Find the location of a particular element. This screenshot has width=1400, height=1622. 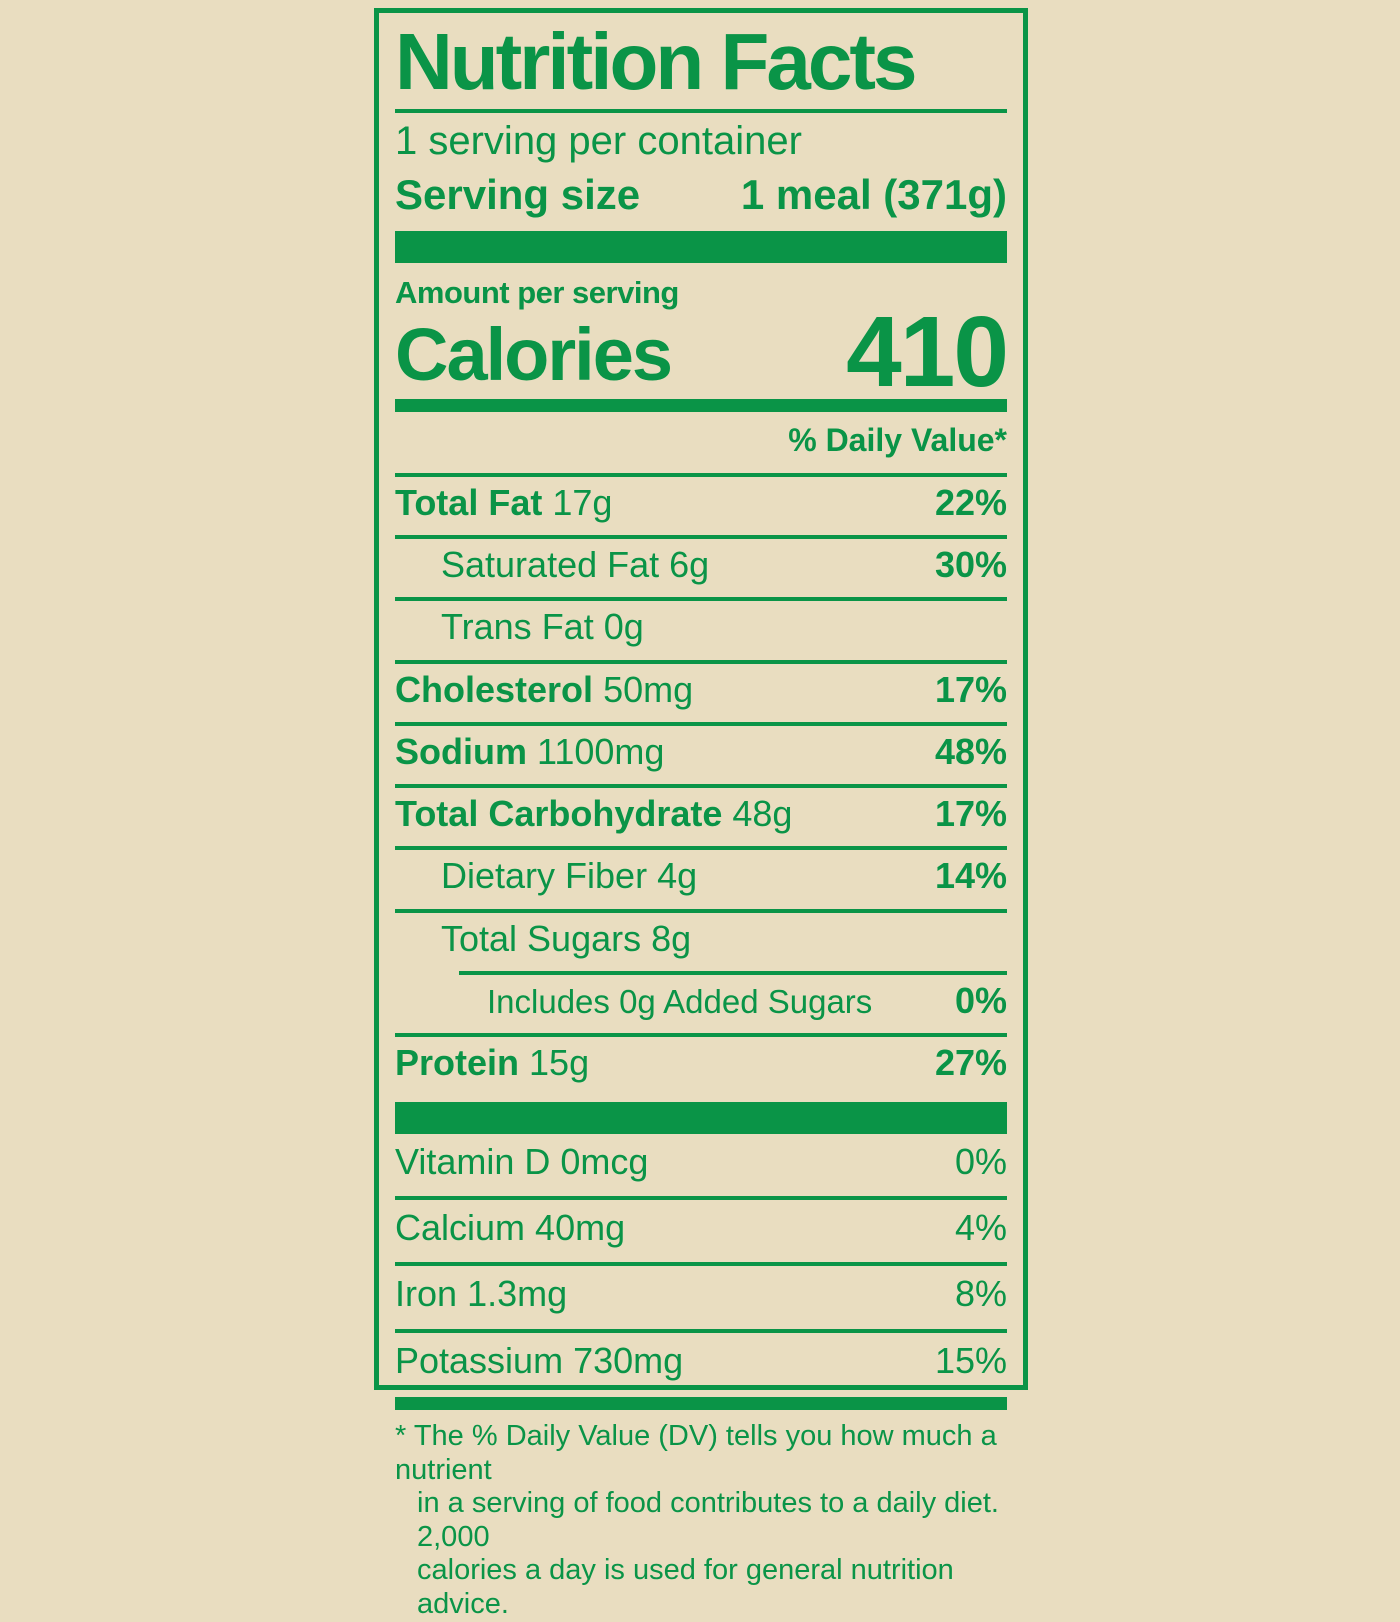

nutrient-amount: 8g is located at coordinates (671, 938).